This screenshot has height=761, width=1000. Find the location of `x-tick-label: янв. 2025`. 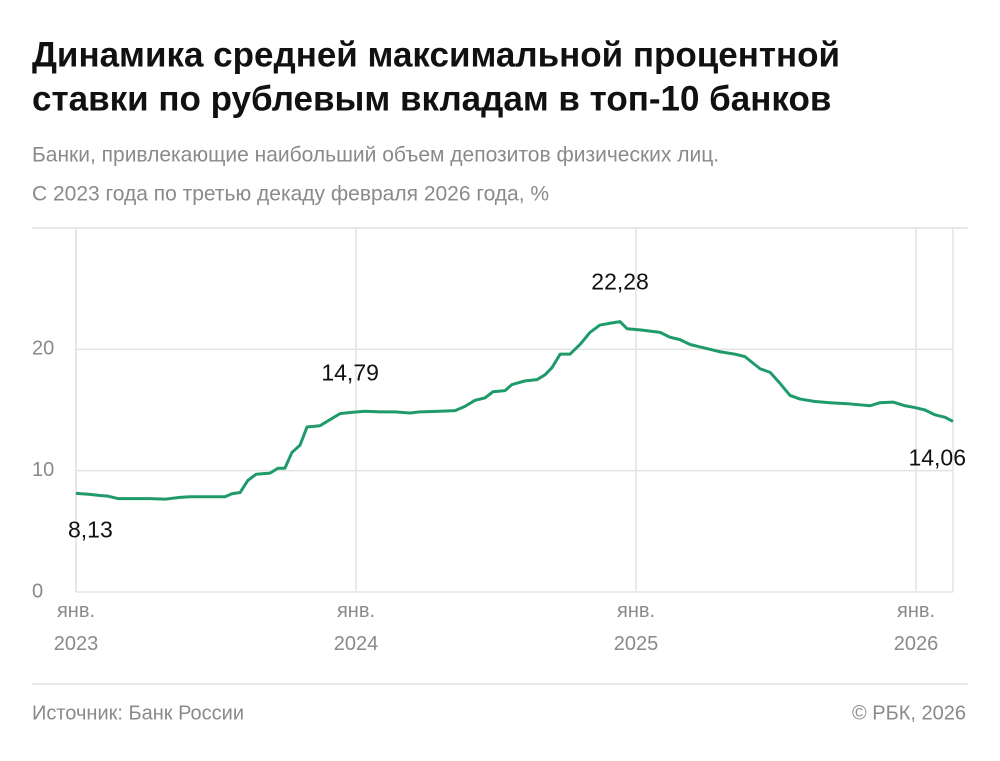

x-tick-label: янв. 2025 is located at coordinates (636, 627).